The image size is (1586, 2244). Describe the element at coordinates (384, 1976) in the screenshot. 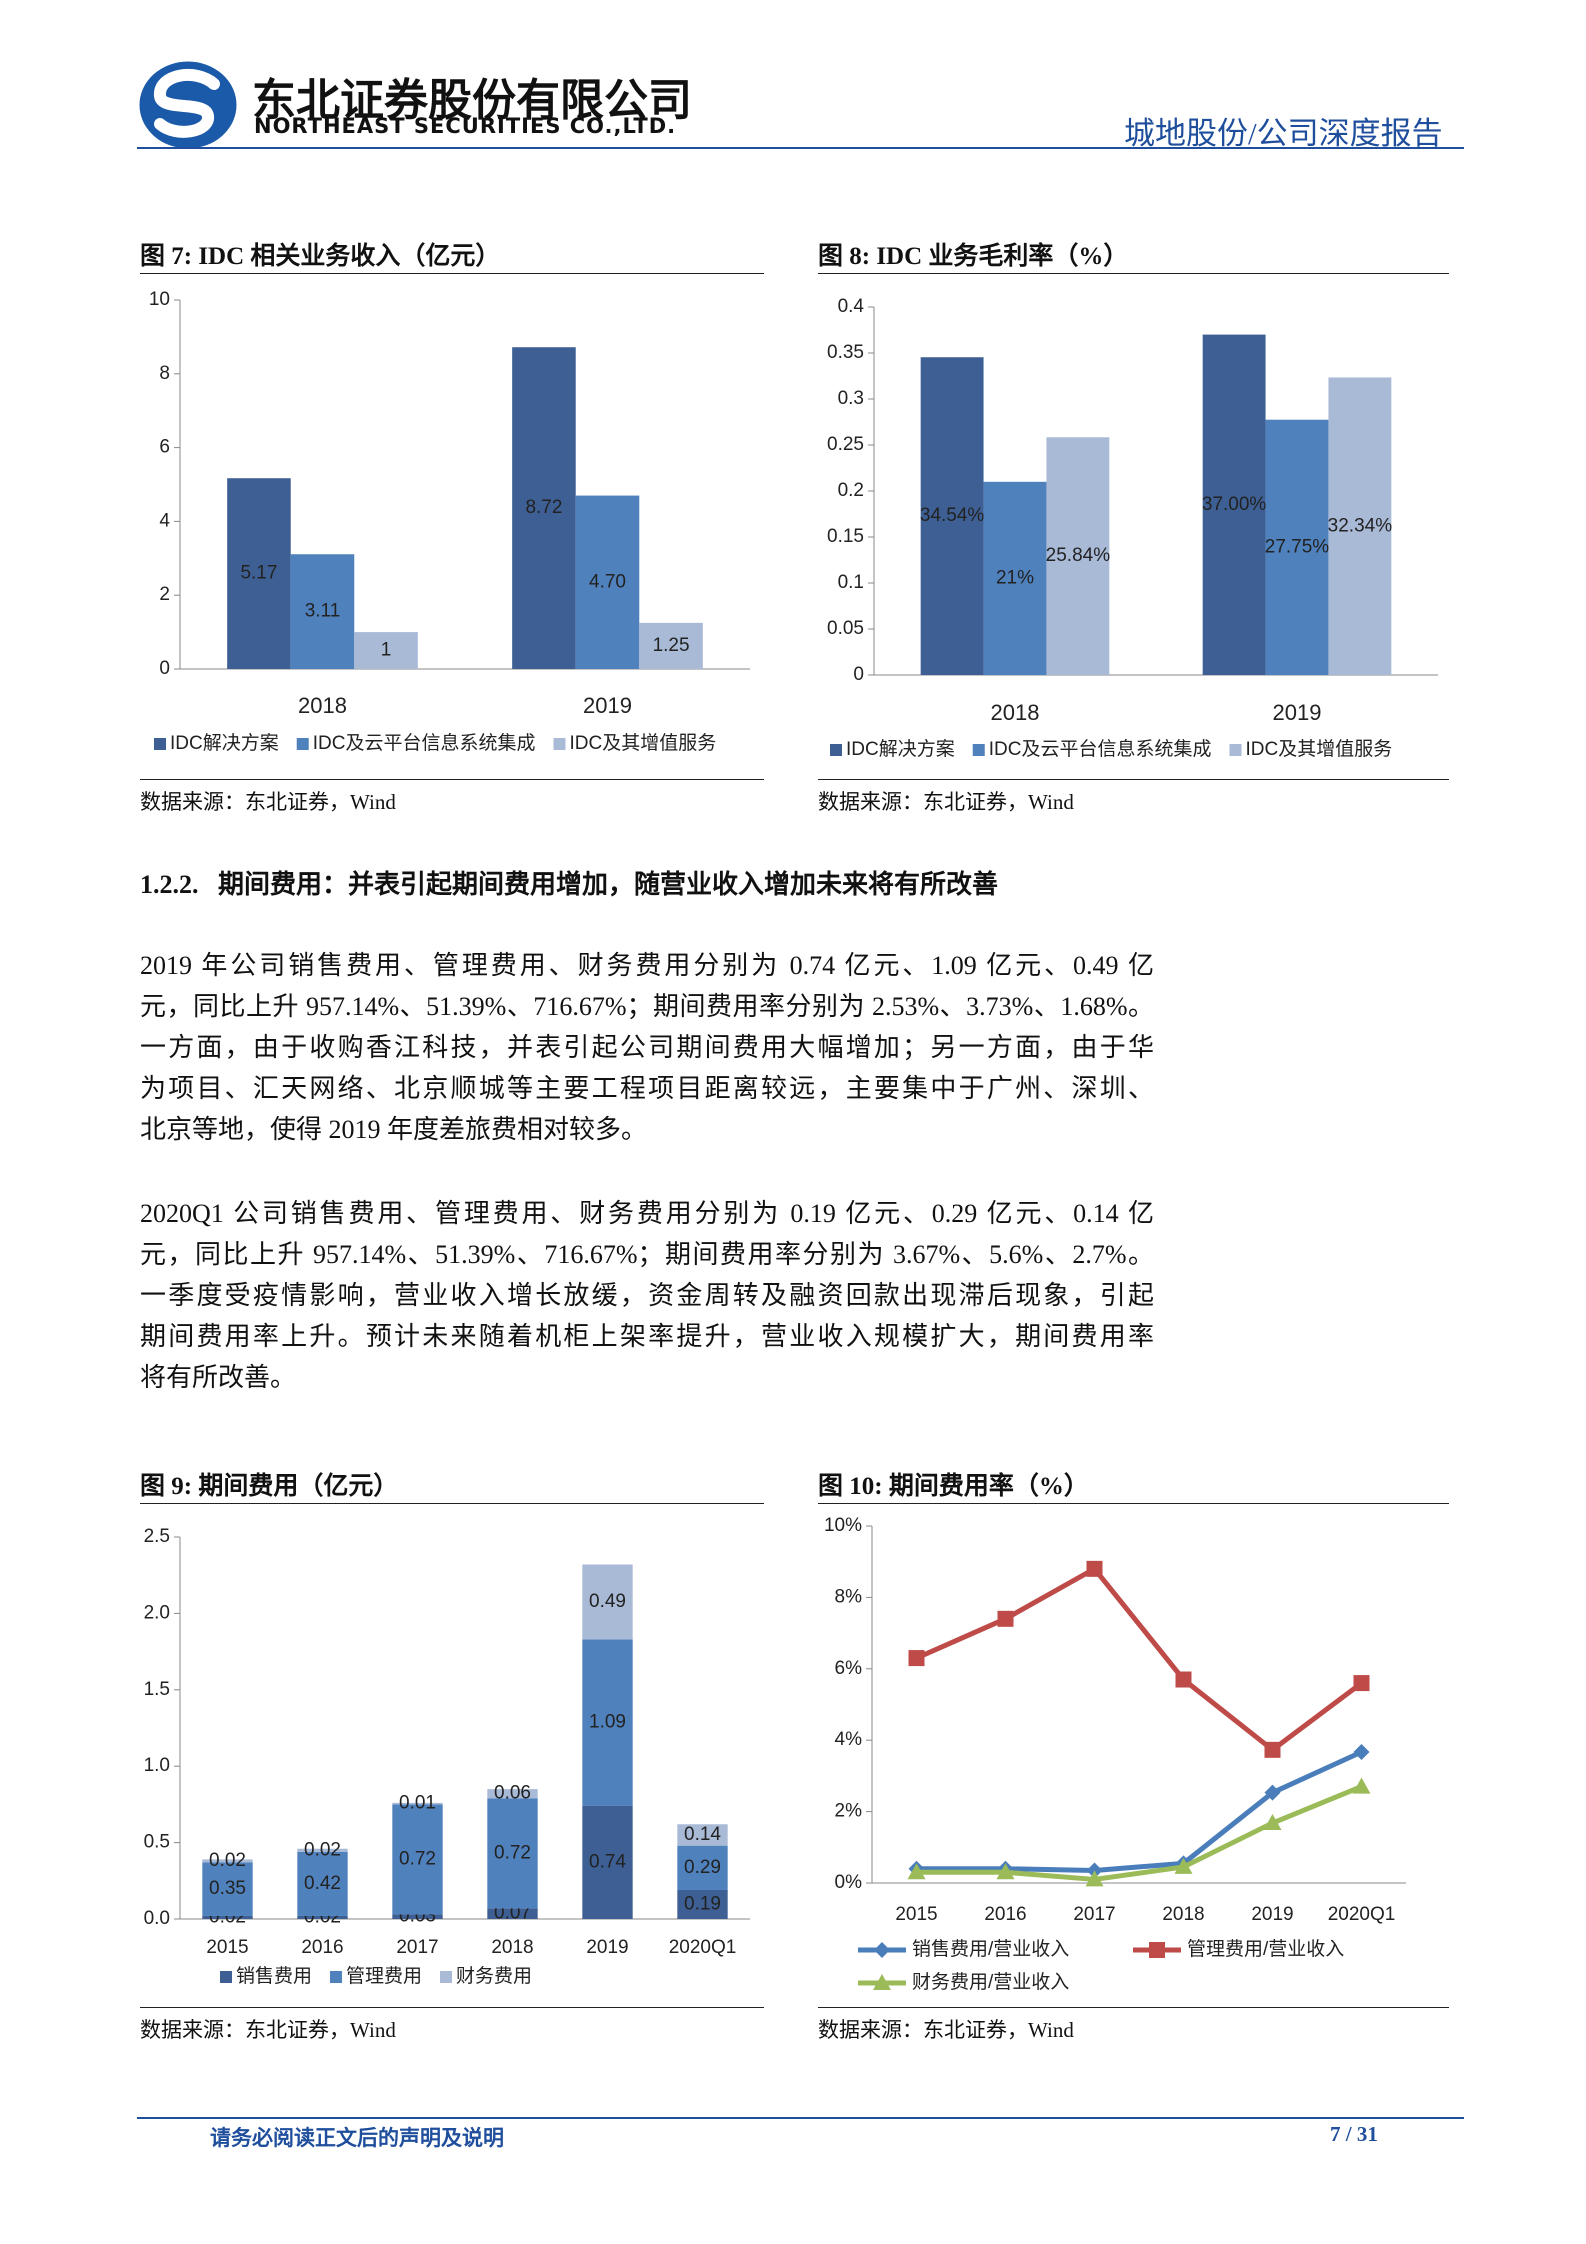

I see `legend-label: 管理费用` at that location.